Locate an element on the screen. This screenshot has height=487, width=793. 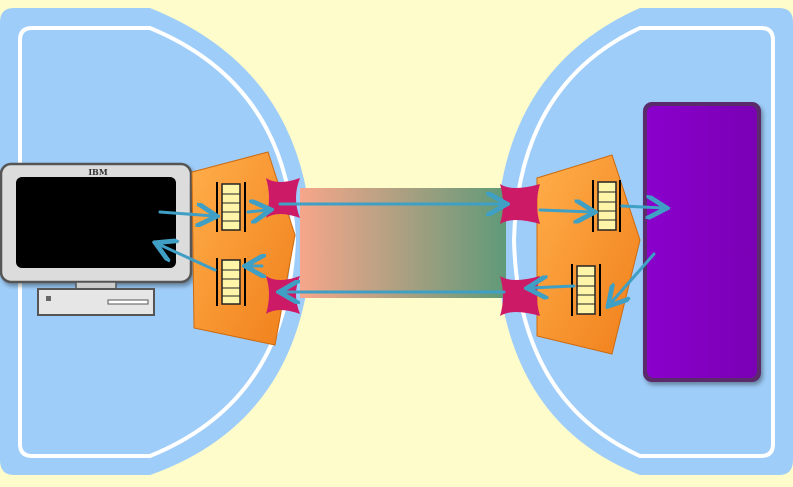
right-connector-bottom is located at coordinates (520, 296).